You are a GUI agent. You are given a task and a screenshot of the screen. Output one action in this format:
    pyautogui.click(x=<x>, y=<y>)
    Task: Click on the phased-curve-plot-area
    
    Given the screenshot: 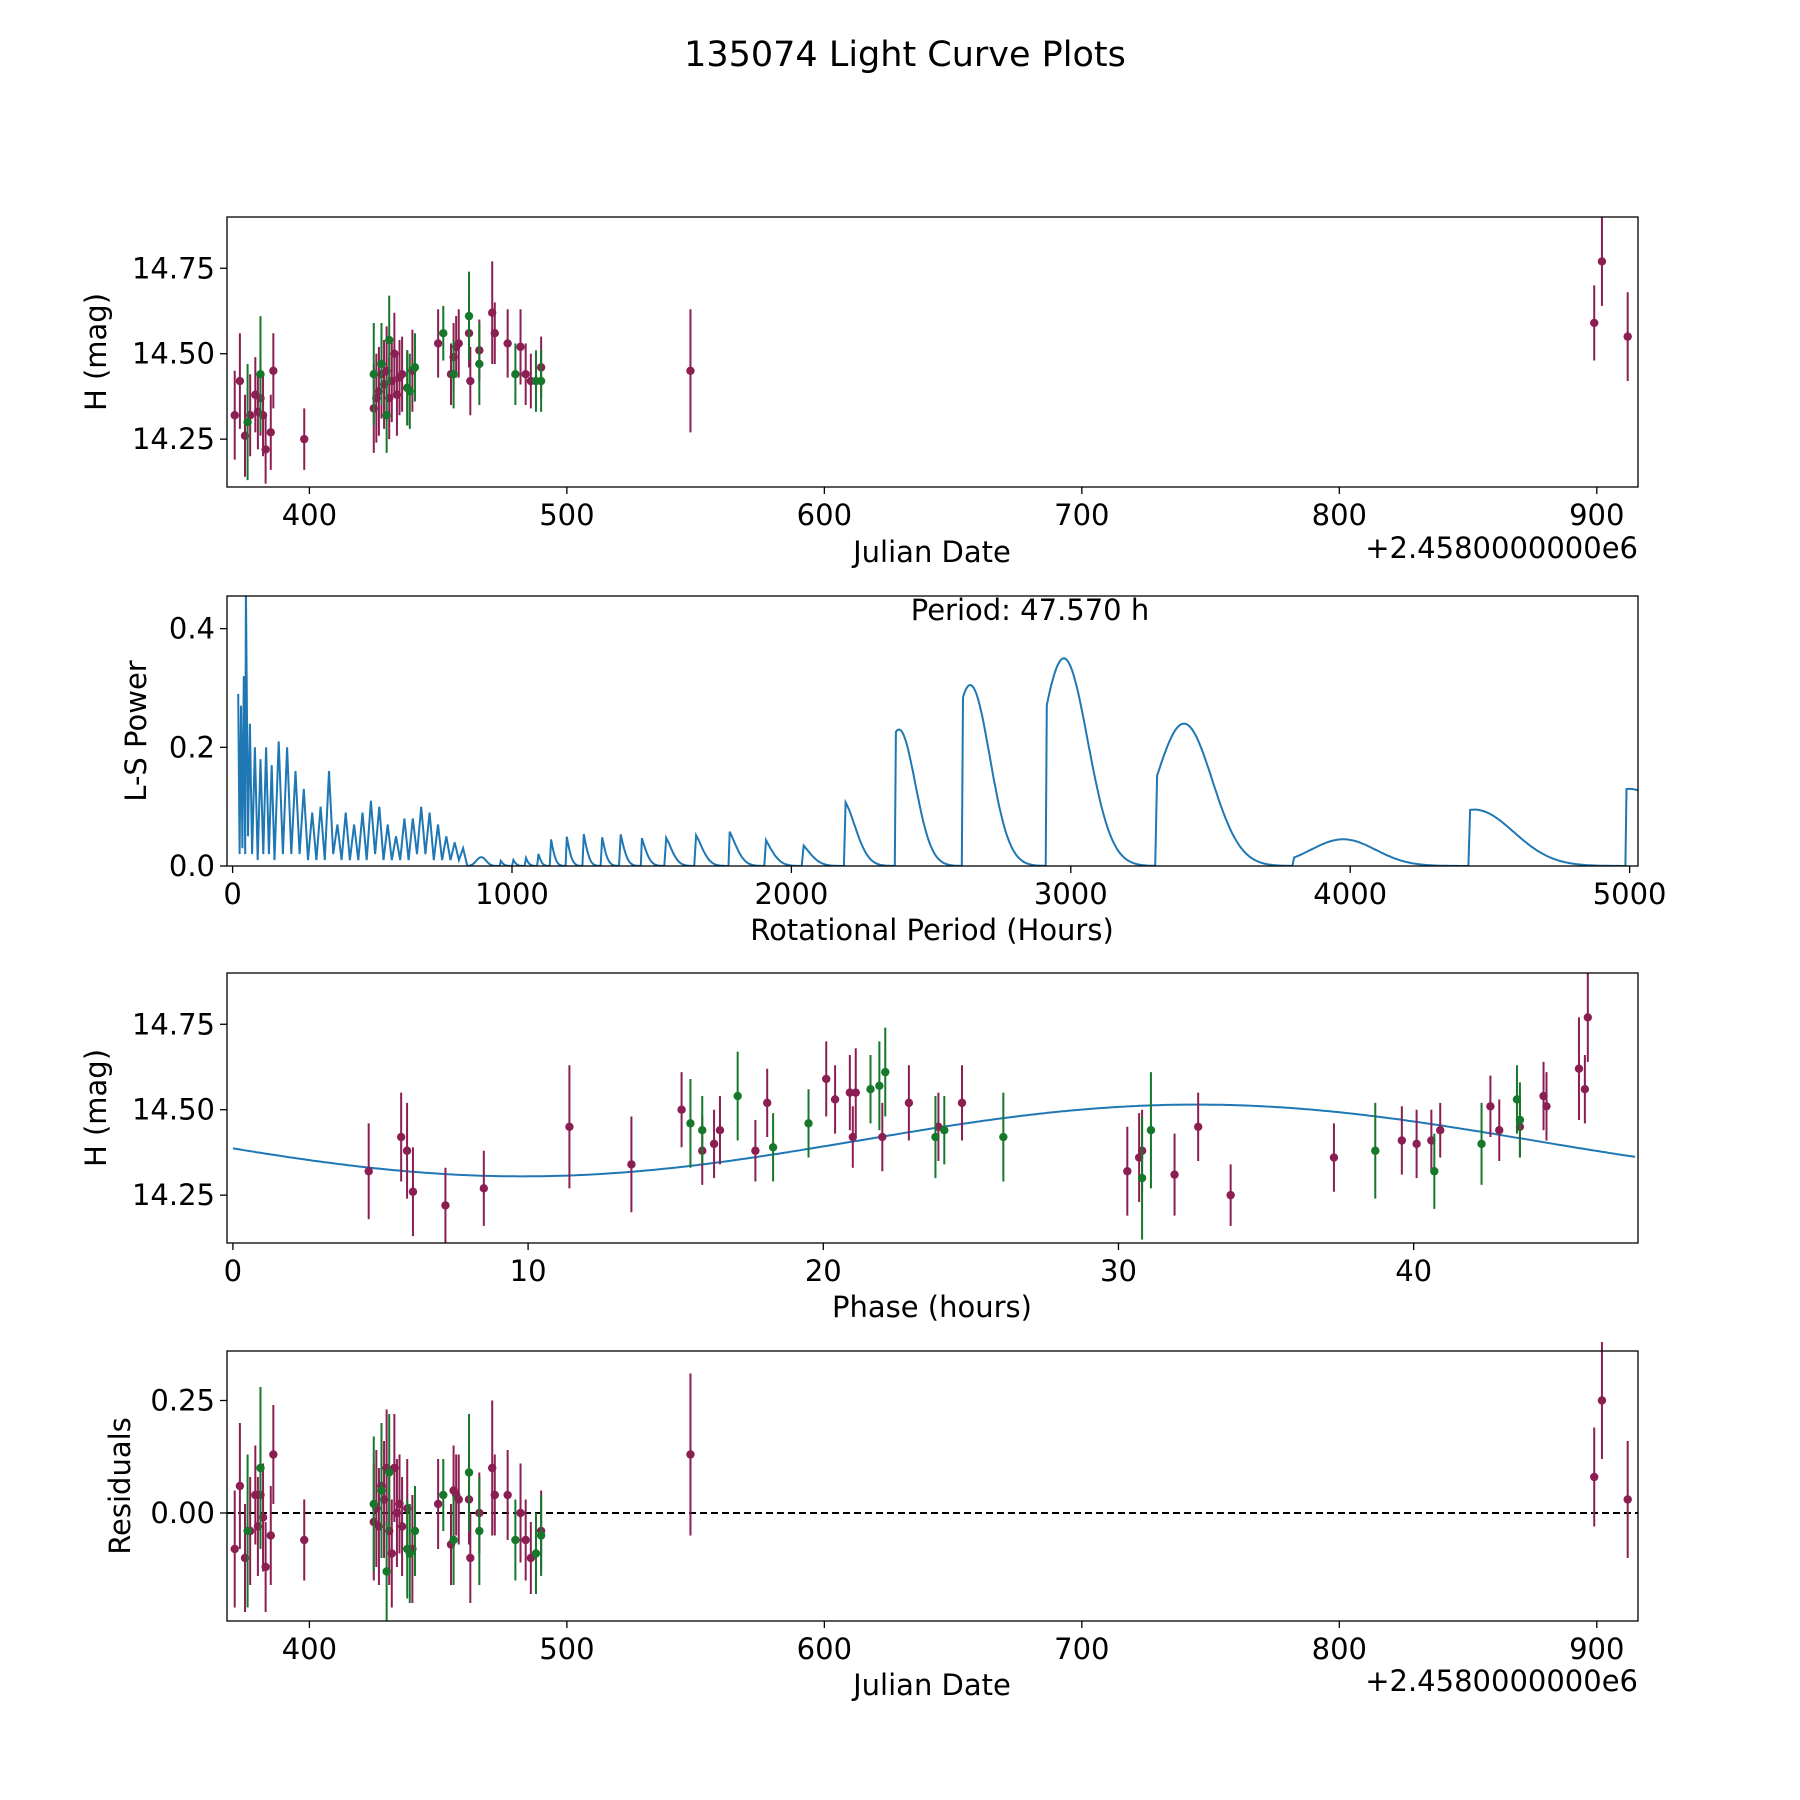 What is the action you would take?
    pyautogui.click(x=934, y=1108)
    